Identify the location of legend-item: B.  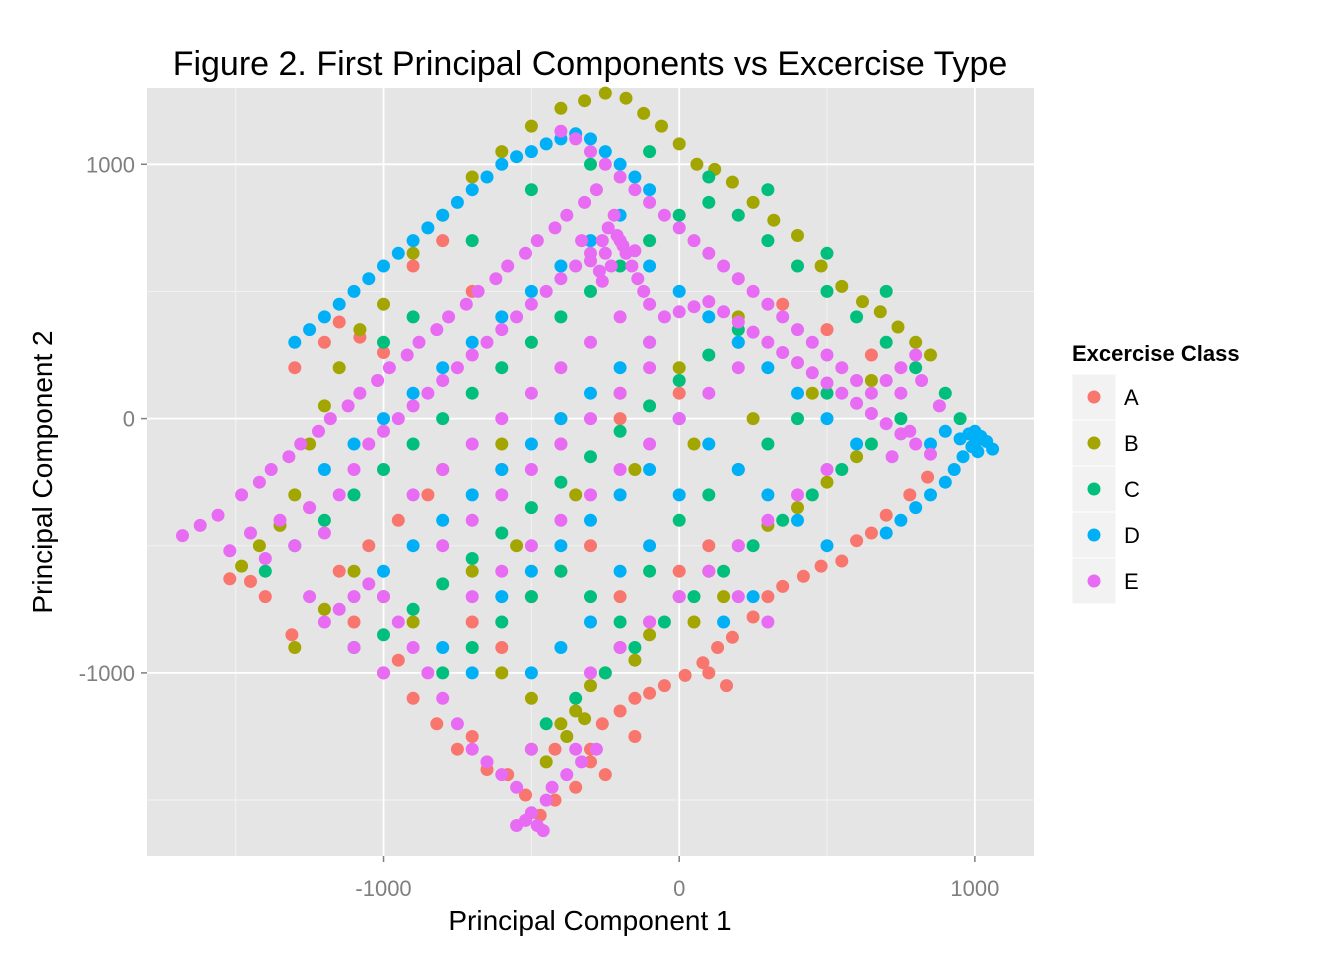
(1105, 443).